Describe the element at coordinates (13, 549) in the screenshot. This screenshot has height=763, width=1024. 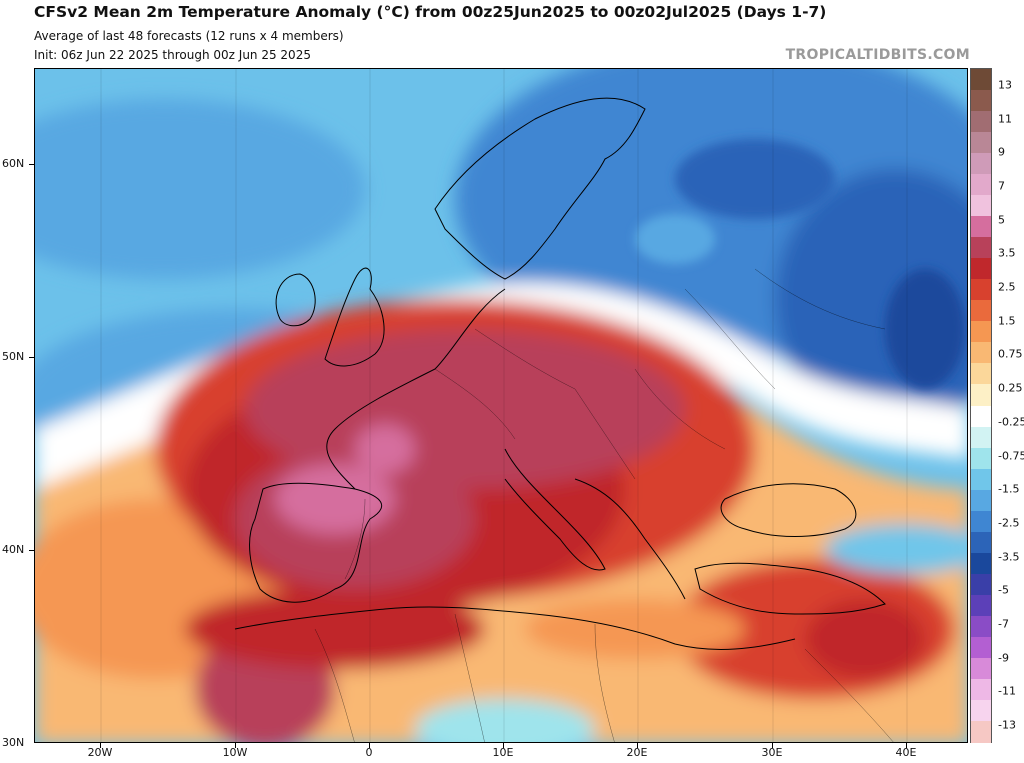
I see `lat-label-40n: 40N` at that location.